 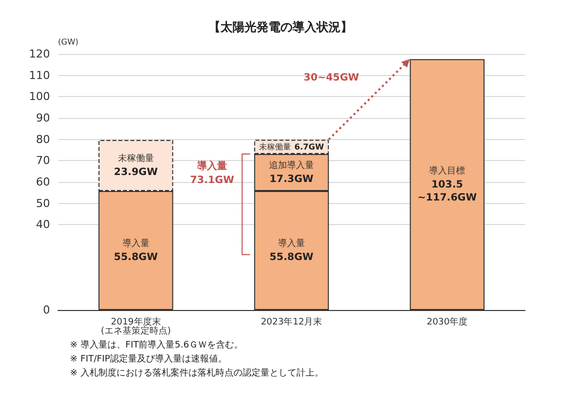 What do you see at coordinates (136, 243) in the screenshot?
I see `series-label: 導入量` at bounding box center [136, 243].